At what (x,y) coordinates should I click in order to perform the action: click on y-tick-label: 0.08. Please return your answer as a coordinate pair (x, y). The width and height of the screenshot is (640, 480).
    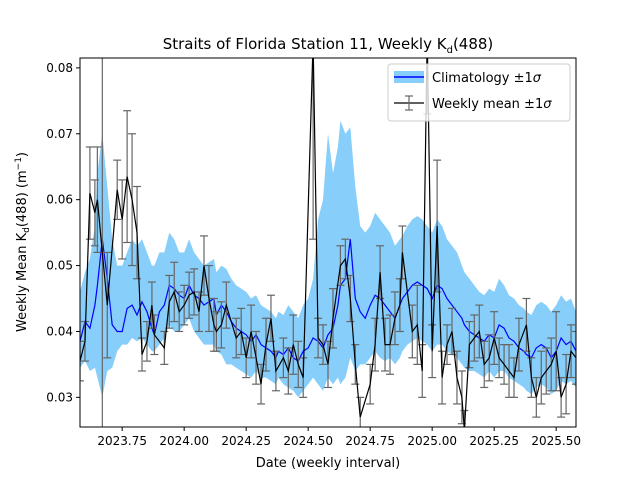
    Looking at the image, I should click on (59, 68).